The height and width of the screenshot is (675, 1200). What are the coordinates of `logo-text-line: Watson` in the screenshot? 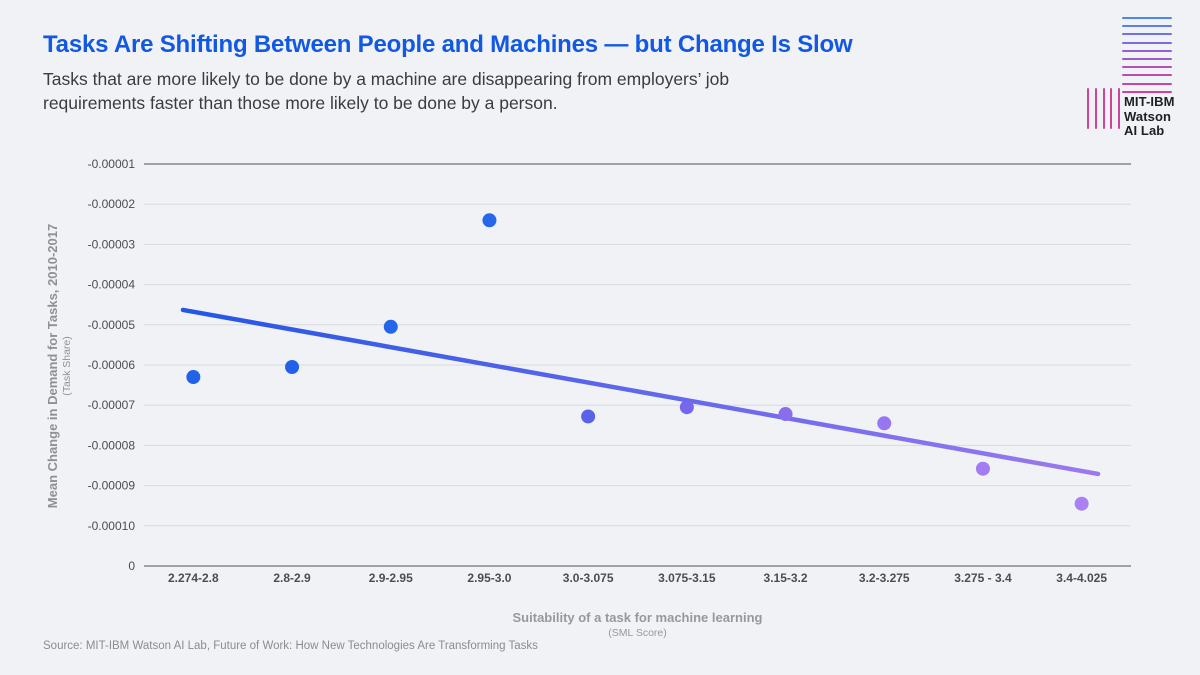 It's located at (1148, 116).